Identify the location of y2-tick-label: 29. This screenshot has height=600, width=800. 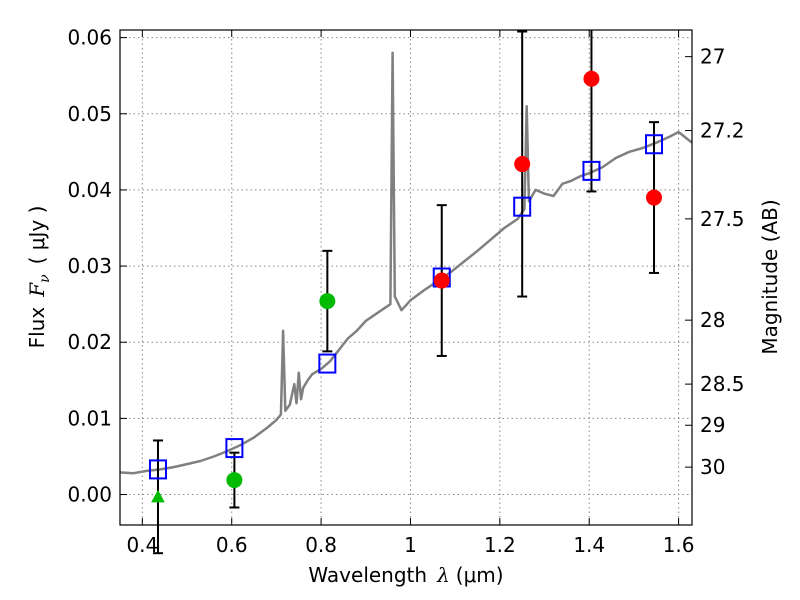
(712, 425).